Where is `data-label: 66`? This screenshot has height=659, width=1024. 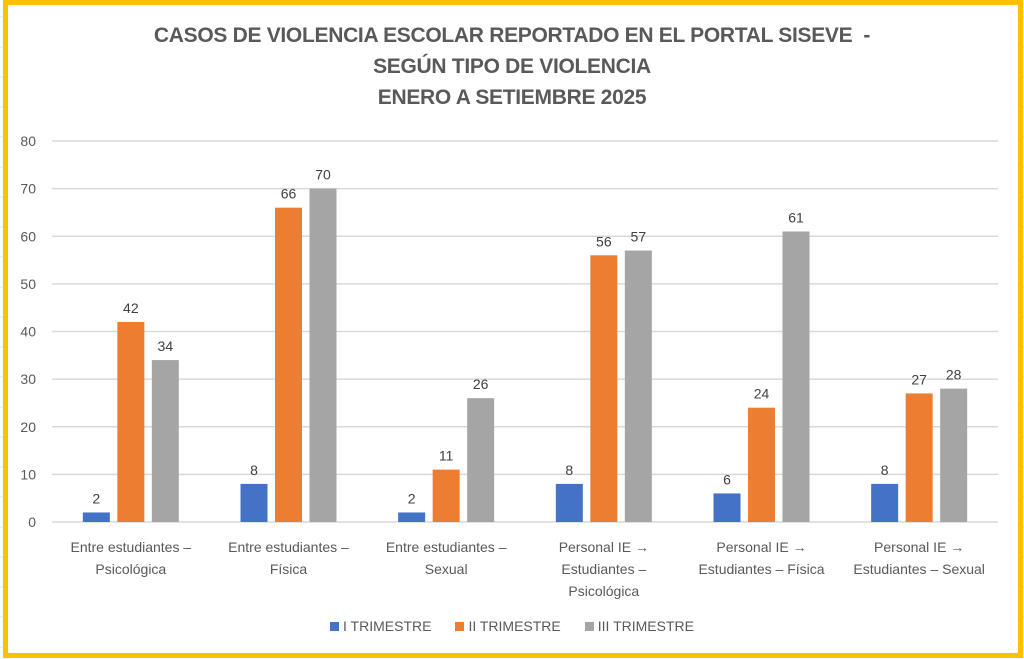
data-label: 66 is located at coordinates (289, 194).